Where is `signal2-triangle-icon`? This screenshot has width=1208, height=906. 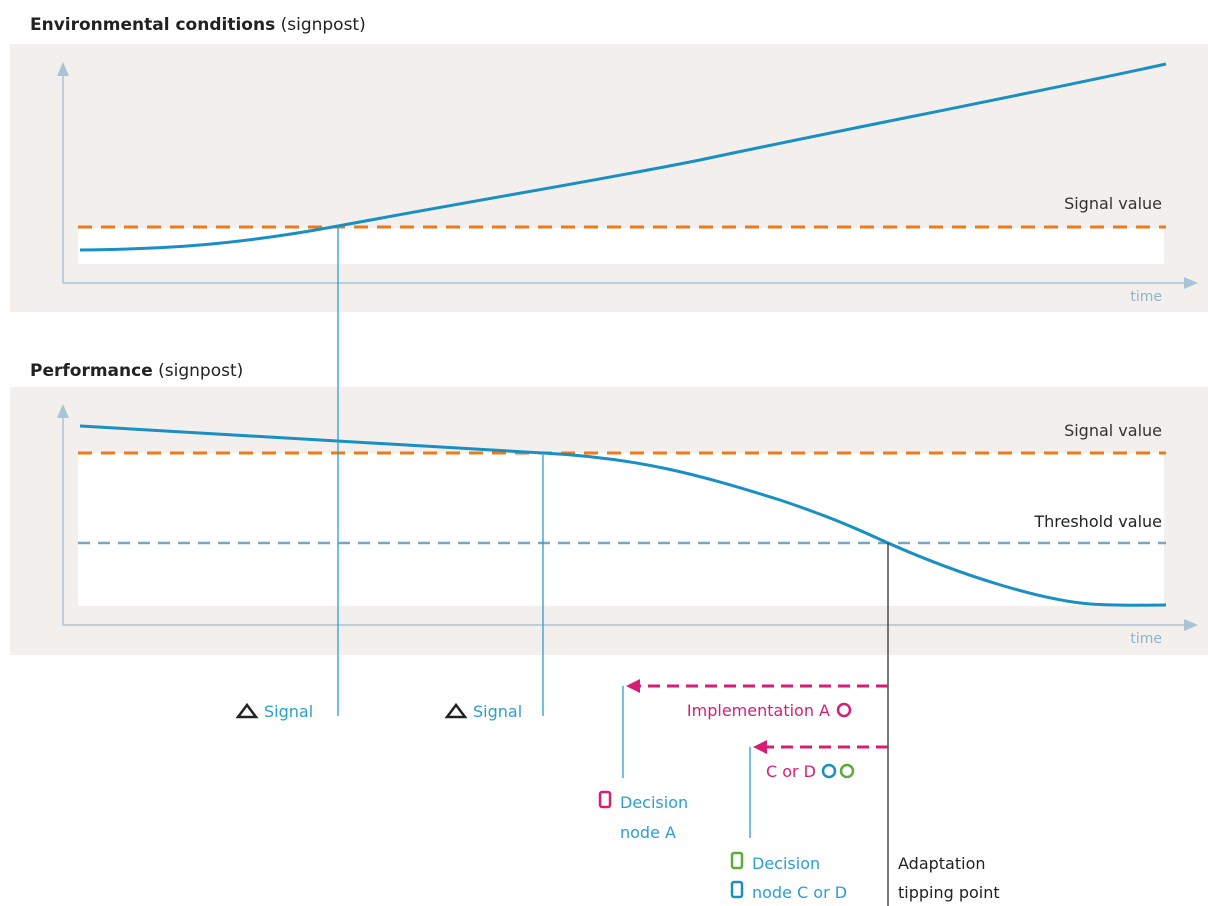
signal2-triangle-icon is located at coordinates (456, 710).